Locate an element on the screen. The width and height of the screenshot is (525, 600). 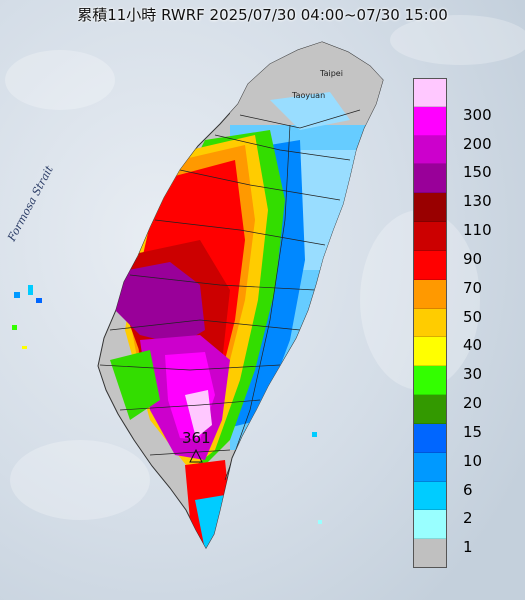
legend-label: 40 is located at coordinates (473, 345).